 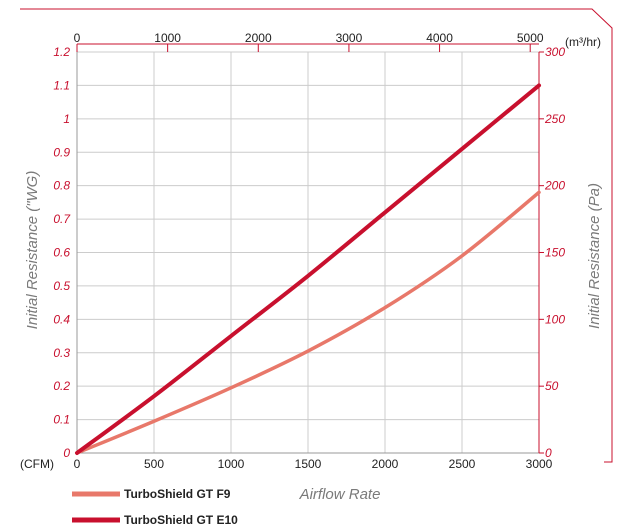 I want to click on y-tick-left: 0, so click(x=66, y=453).